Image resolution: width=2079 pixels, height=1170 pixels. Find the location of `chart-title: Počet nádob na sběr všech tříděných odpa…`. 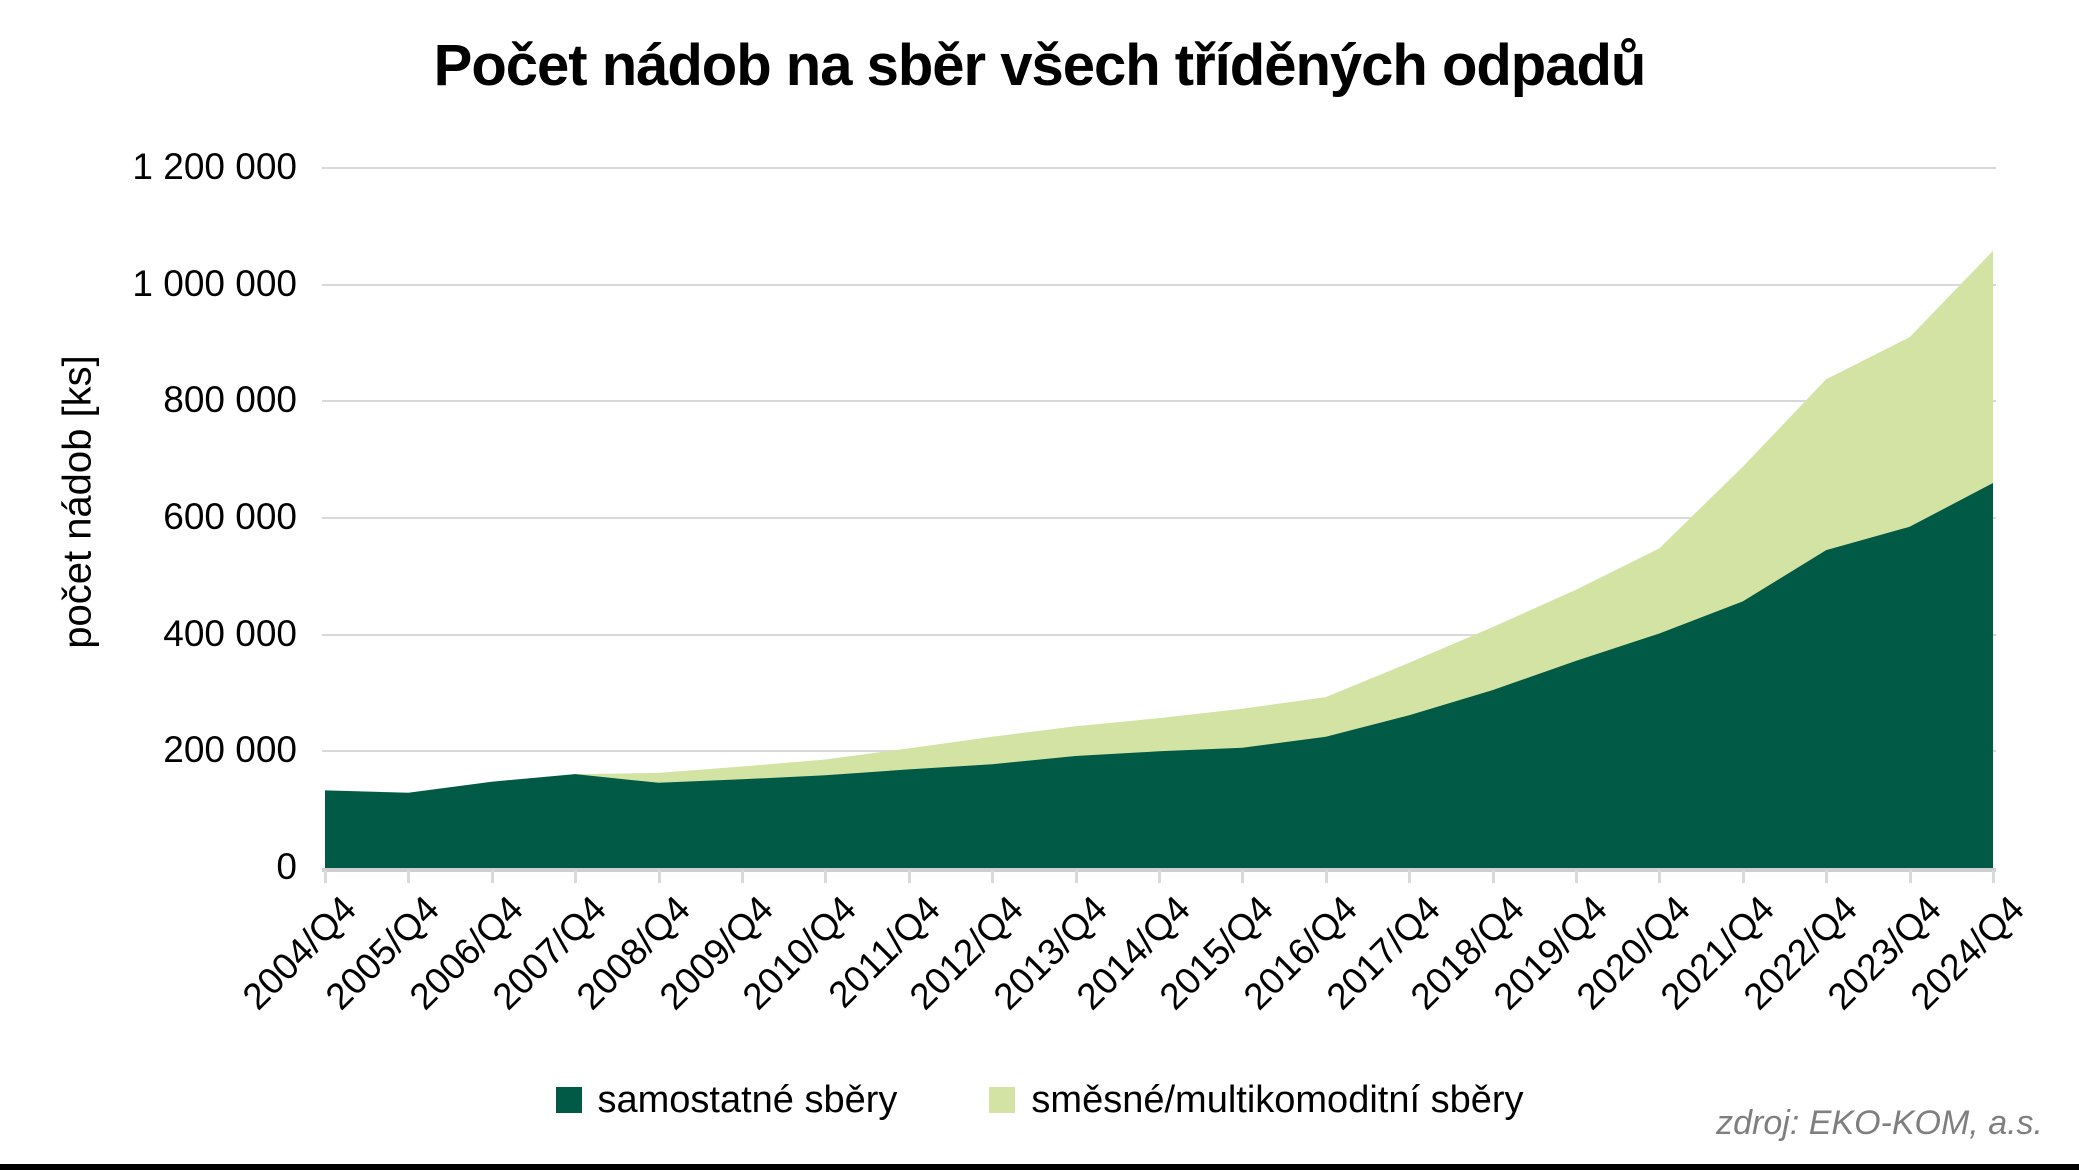

chart-title: Počet nádob na sběr všech tříděných odpa… is located at coordinates (1040, 65).